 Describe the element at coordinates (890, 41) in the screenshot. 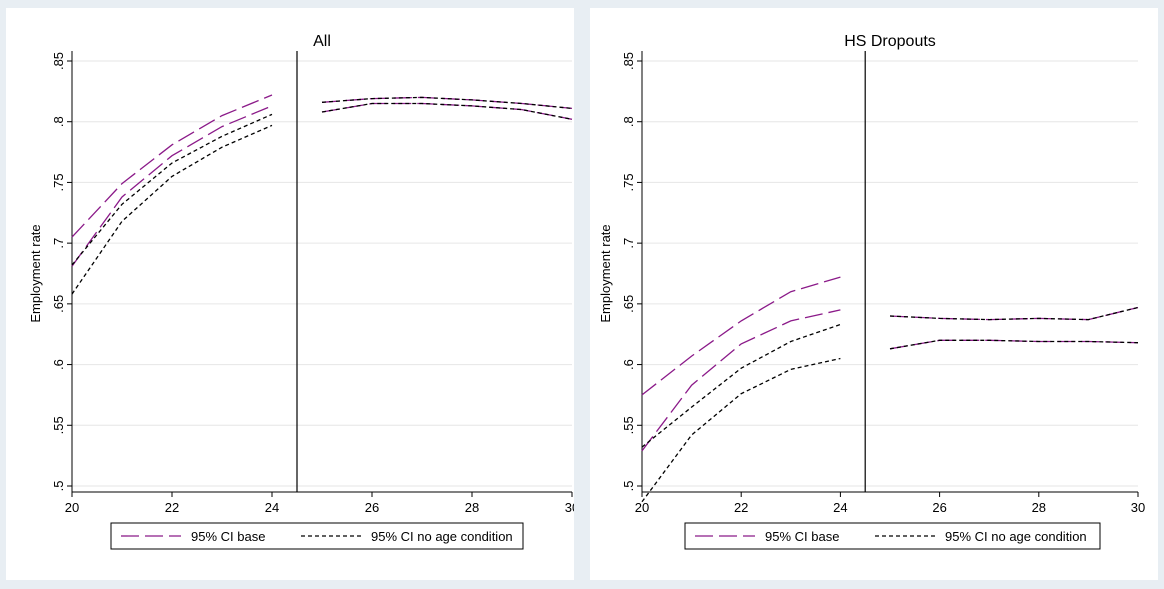

I see `chart-title: HS Dropouts` at that location.